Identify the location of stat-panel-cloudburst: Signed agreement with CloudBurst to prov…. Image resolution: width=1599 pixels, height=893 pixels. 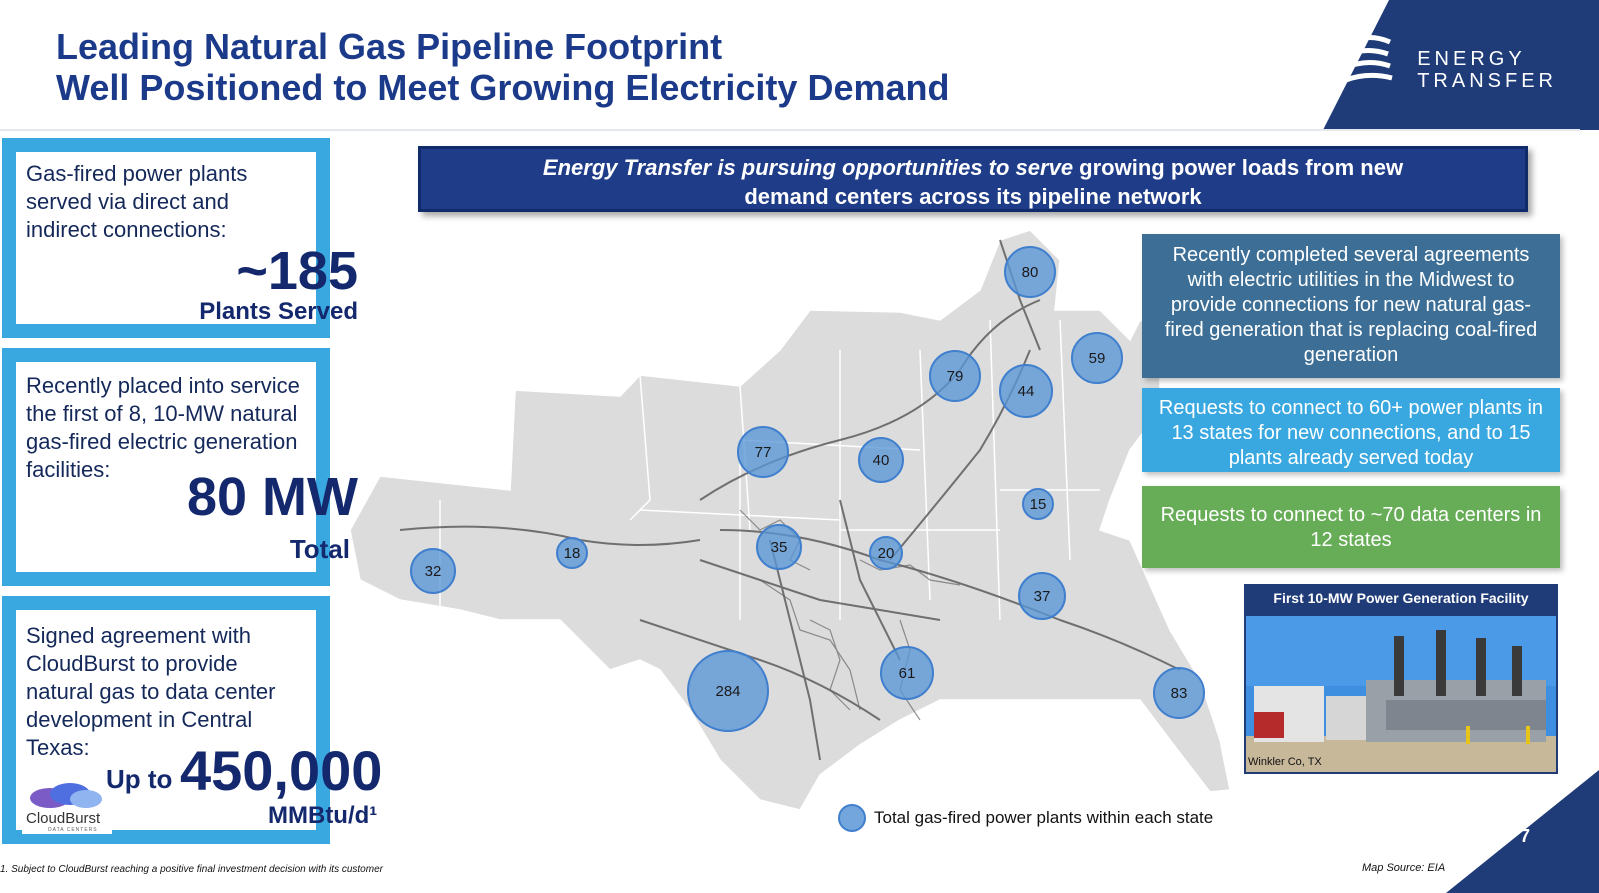
(166, 720).